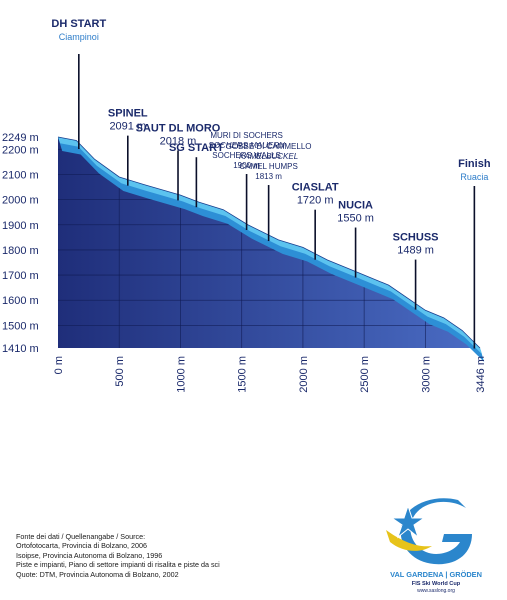 Image resolution: width=507 pixels, height=600 pixels. What do you see at coordinates (474, 164) in the screenshot?
I see `annotation-label: Finish` at bounding box center [474, 164].